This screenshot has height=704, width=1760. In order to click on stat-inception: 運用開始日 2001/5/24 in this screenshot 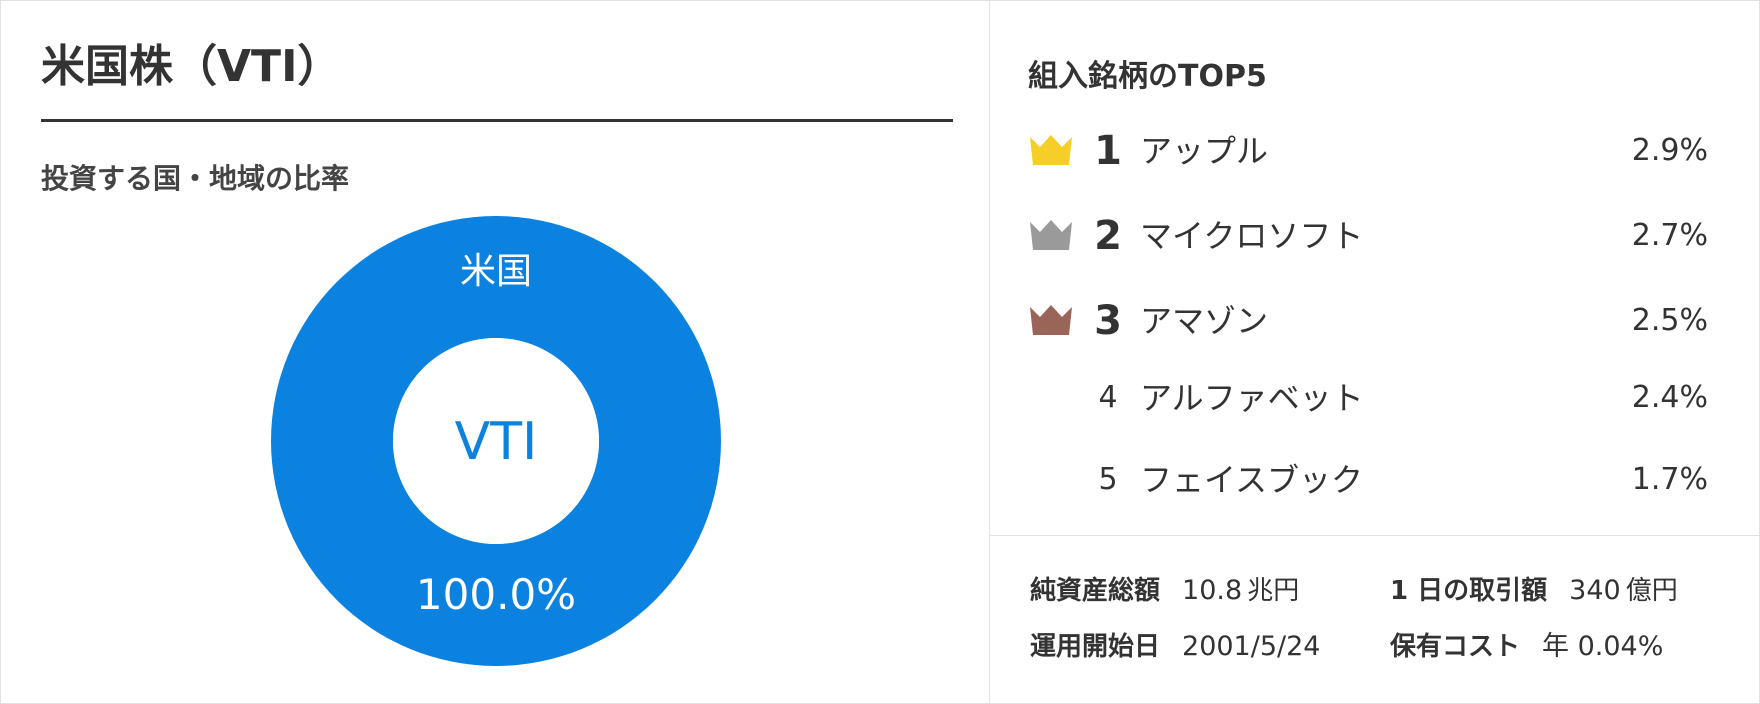, I will do `click(1175, 647)`.